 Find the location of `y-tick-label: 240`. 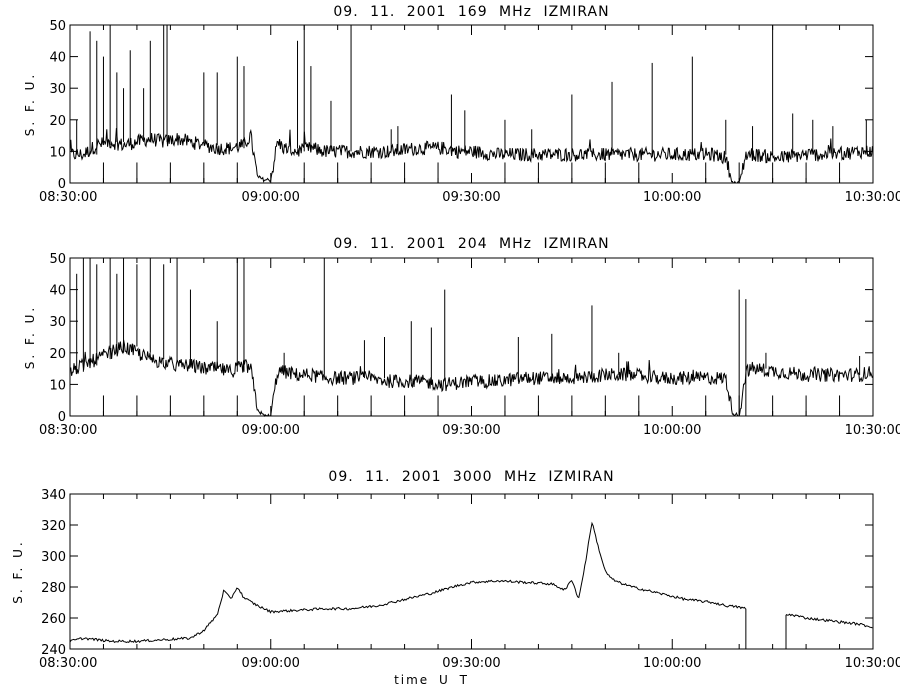

y-tick-label: 240 is located at coordinates (53, 650).